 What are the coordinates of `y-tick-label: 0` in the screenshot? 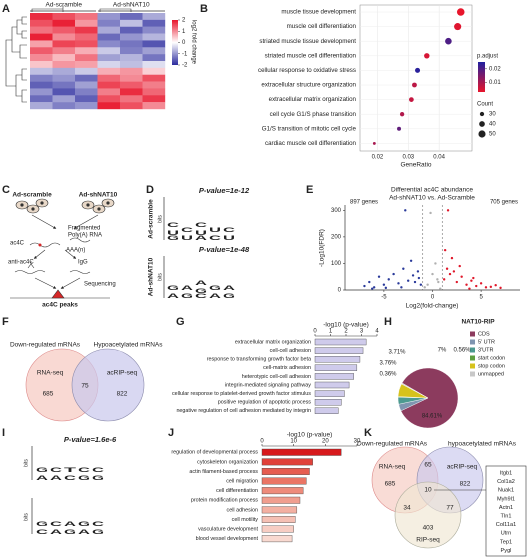 It's located at (340, 291).